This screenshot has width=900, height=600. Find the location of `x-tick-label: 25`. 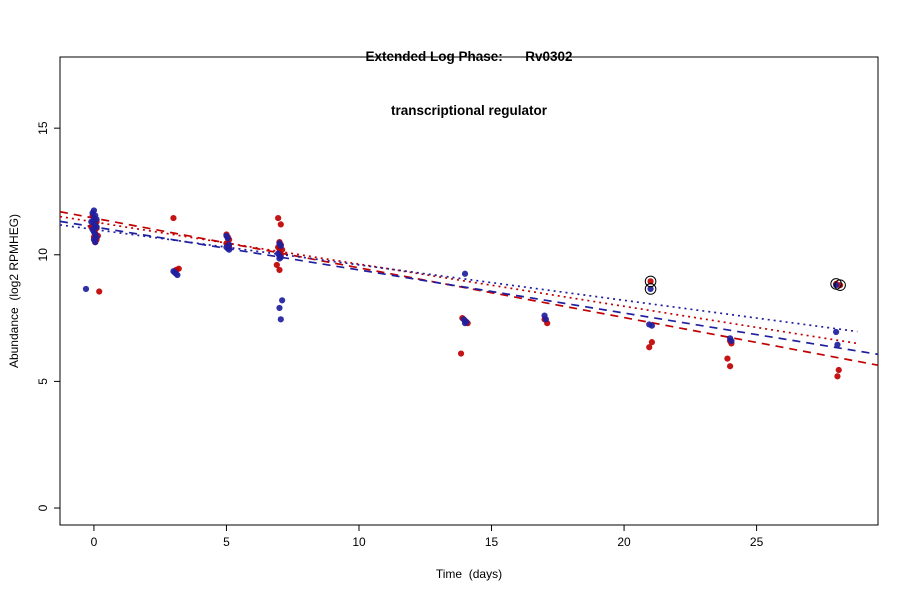

x-tick-label: 25 is located at coordinates (757, 542).